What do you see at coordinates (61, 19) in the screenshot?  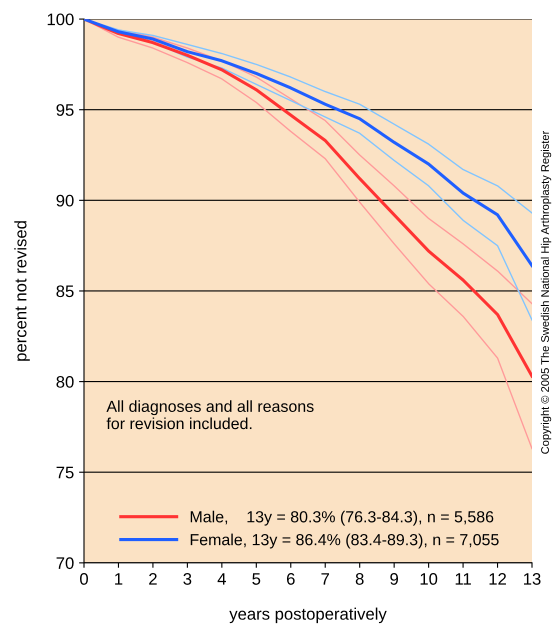 I see `y-tick-label: 100` at bounding box center [61, 19].